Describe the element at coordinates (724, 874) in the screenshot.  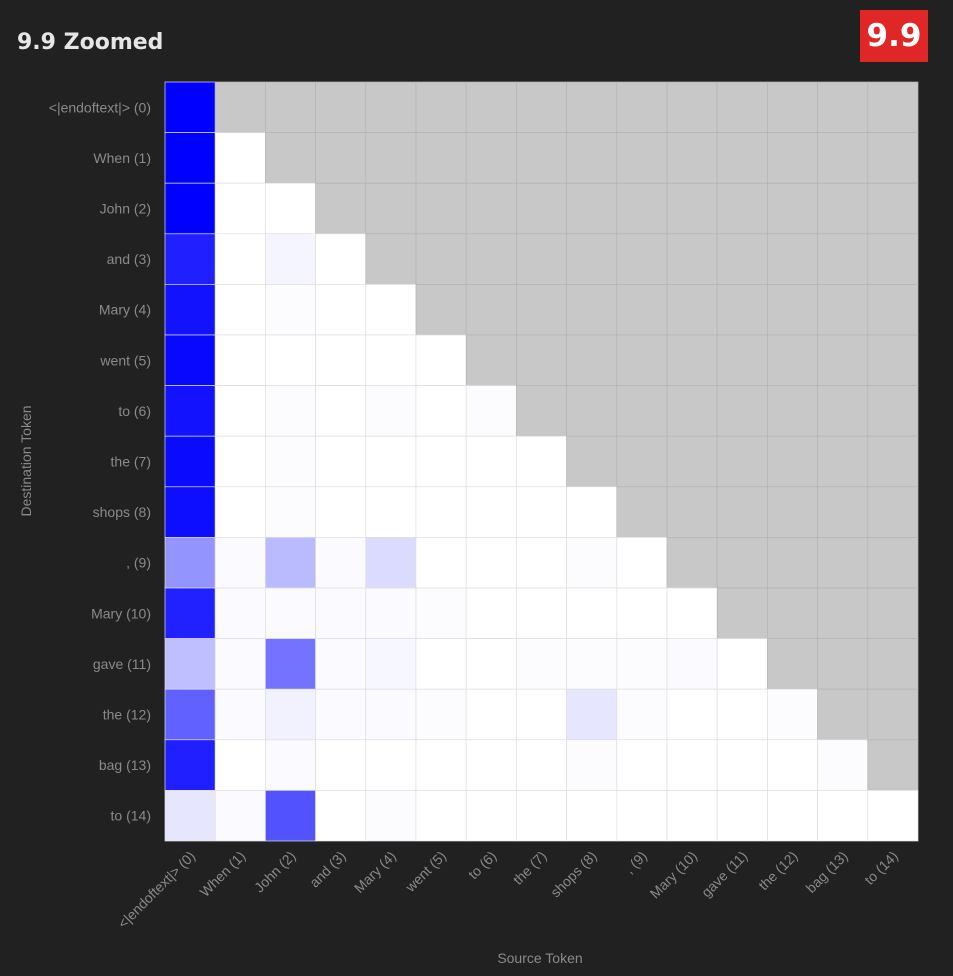
I see `x-tick-label: gave (11)` at that location.